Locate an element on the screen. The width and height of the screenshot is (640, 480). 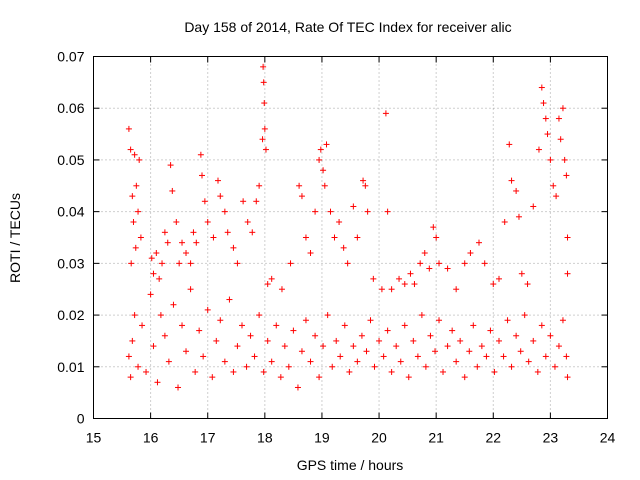
y-tick-label: 0 is located at coordinates (81, 419).